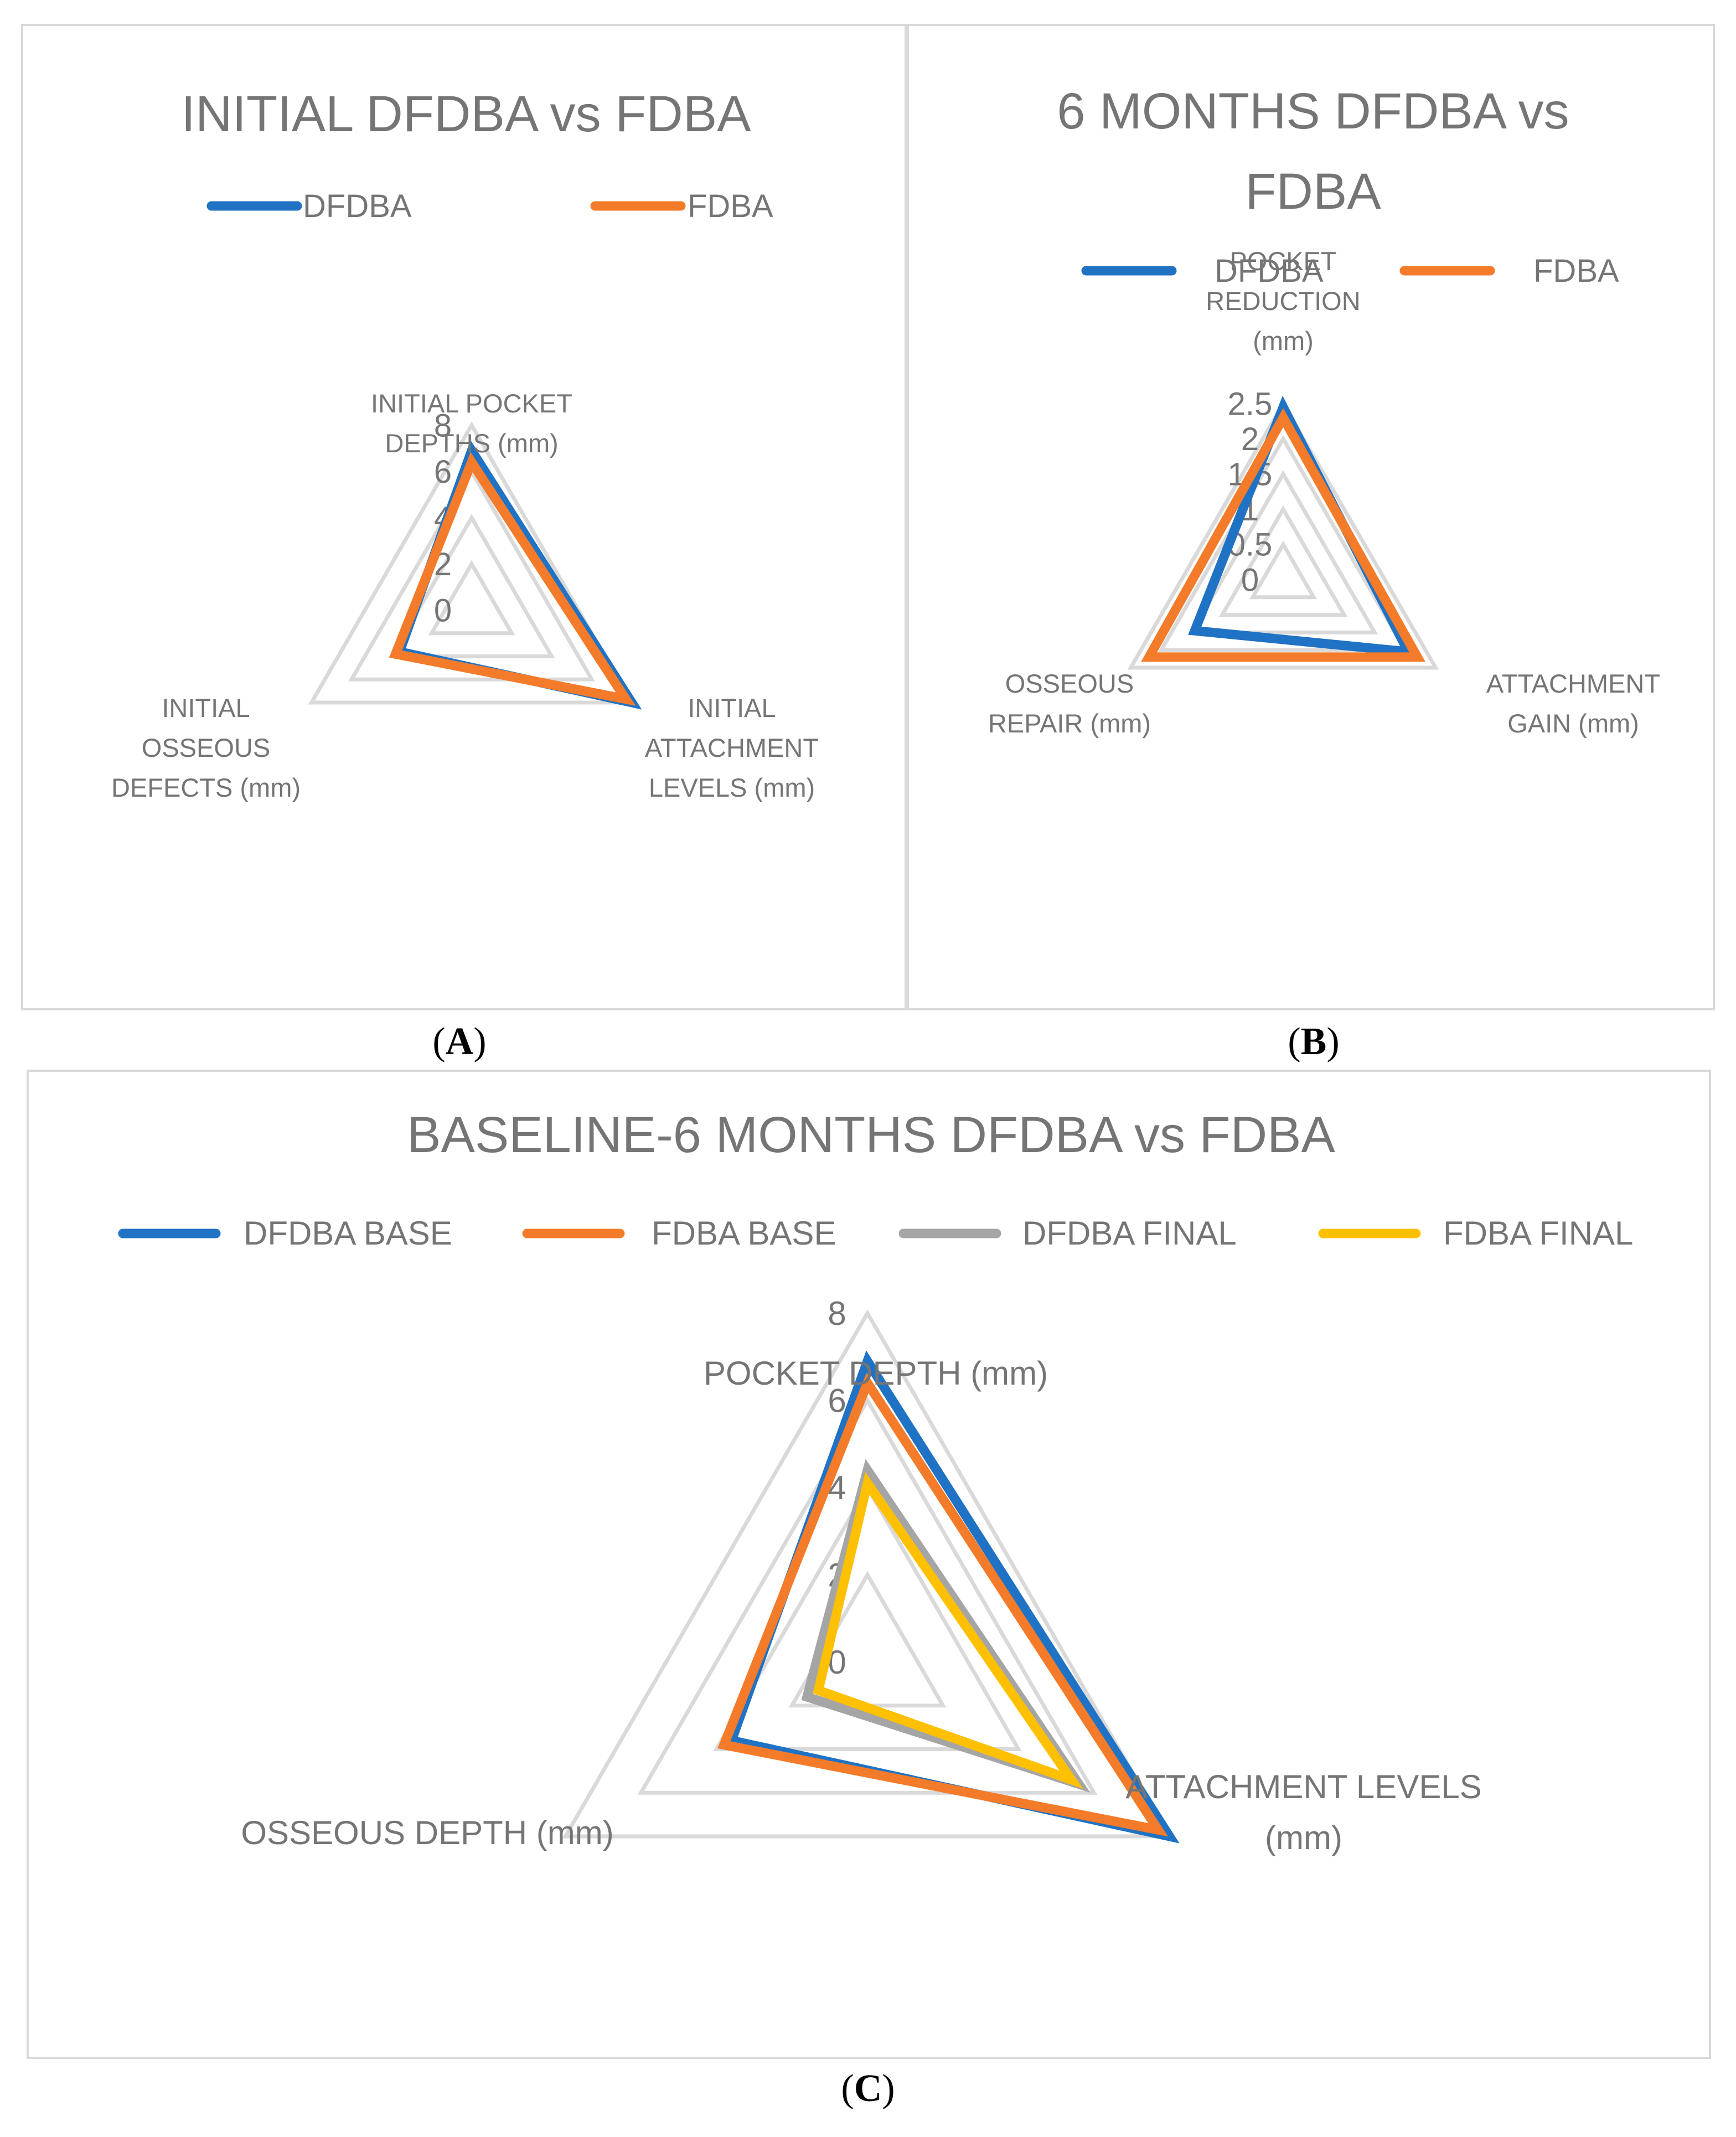  Describe the element at coordinates (1314, 1041) in the screenshot. I see `caption-b: (B)` at that location.